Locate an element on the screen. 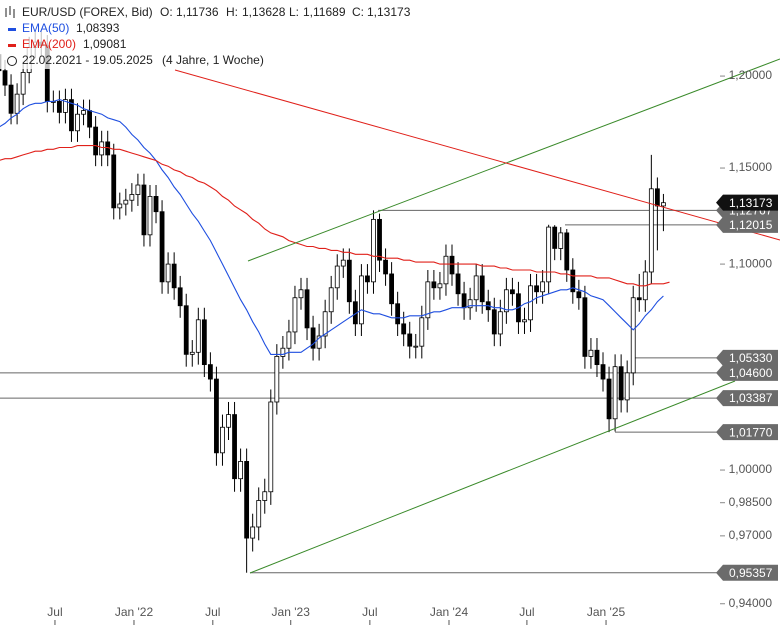 The width and height of the screenshot is (780, 625). ohlc-key: O: is located at coordinates (166, 12).